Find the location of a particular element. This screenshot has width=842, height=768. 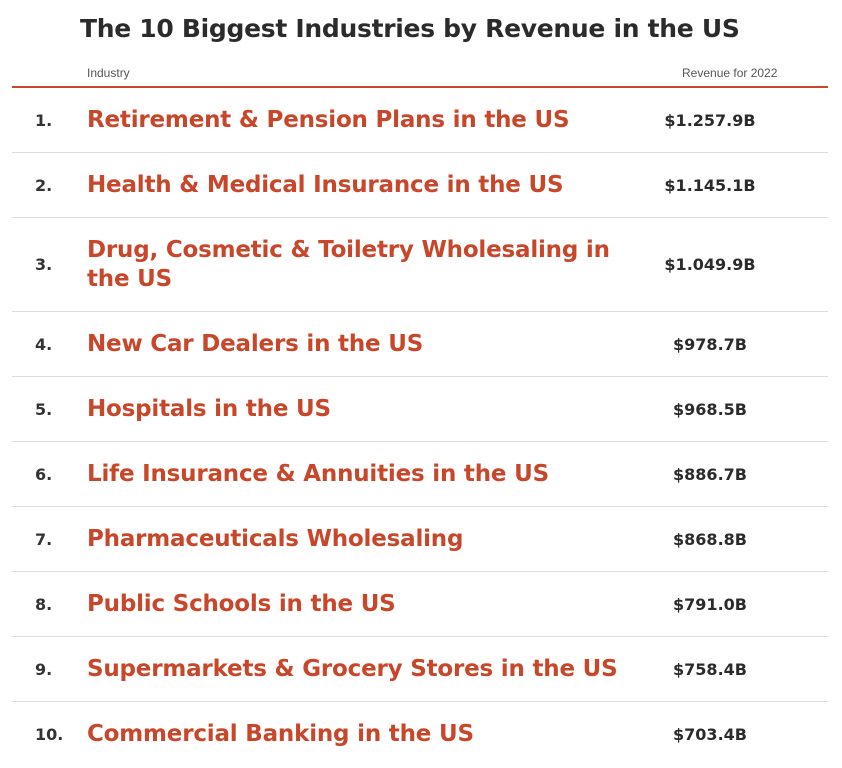

revenue-value: $1.257.9B is located at coordinates (710, 120).